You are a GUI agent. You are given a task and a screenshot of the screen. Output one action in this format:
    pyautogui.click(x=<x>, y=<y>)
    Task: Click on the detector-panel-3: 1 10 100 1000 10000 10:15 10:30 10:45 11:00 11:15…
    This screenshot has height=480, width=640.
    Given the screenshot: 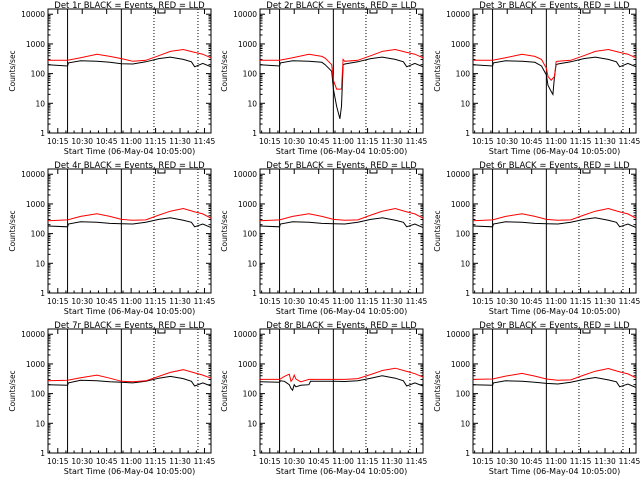 What is the action you would take?
    pyautogui.click(x=536, y=78)
    